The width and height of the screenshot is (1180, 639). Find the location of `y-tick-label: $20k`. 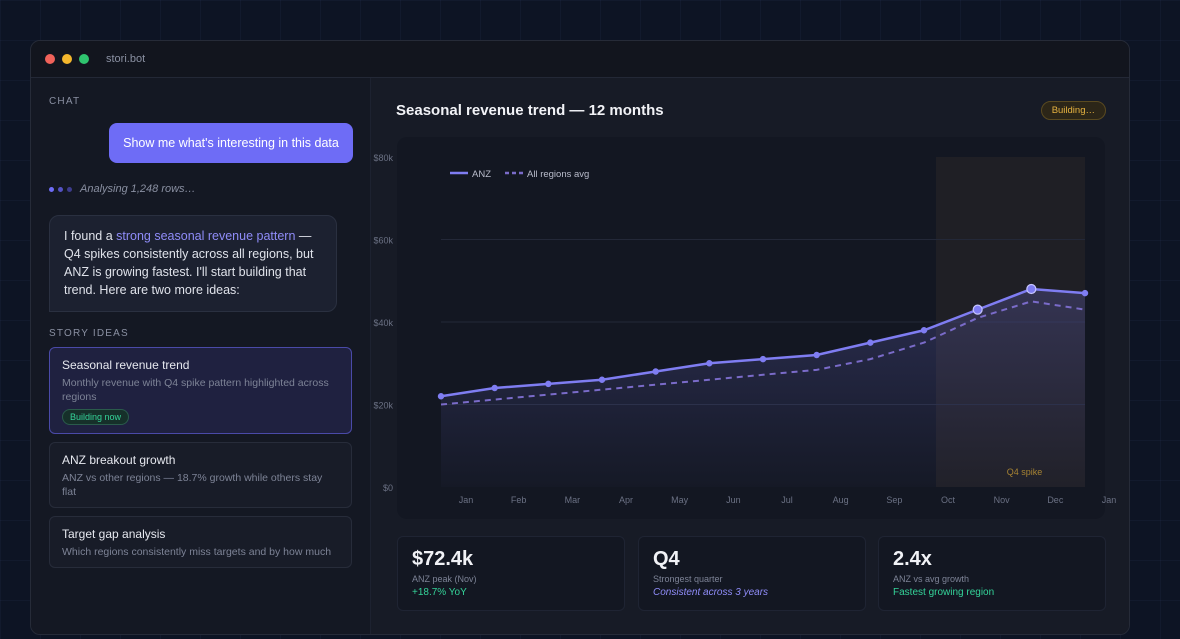

y-tick-label: $20k is located at coordinates (383, 406).